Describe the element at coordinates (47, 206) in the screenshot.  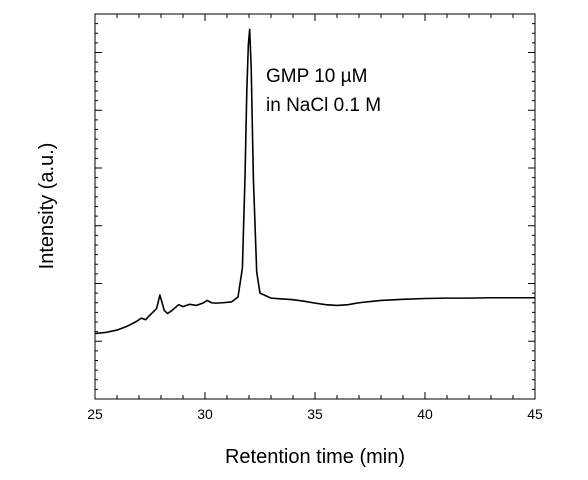
I see `y-axis-title: Intensity (a.u.)` at that location.